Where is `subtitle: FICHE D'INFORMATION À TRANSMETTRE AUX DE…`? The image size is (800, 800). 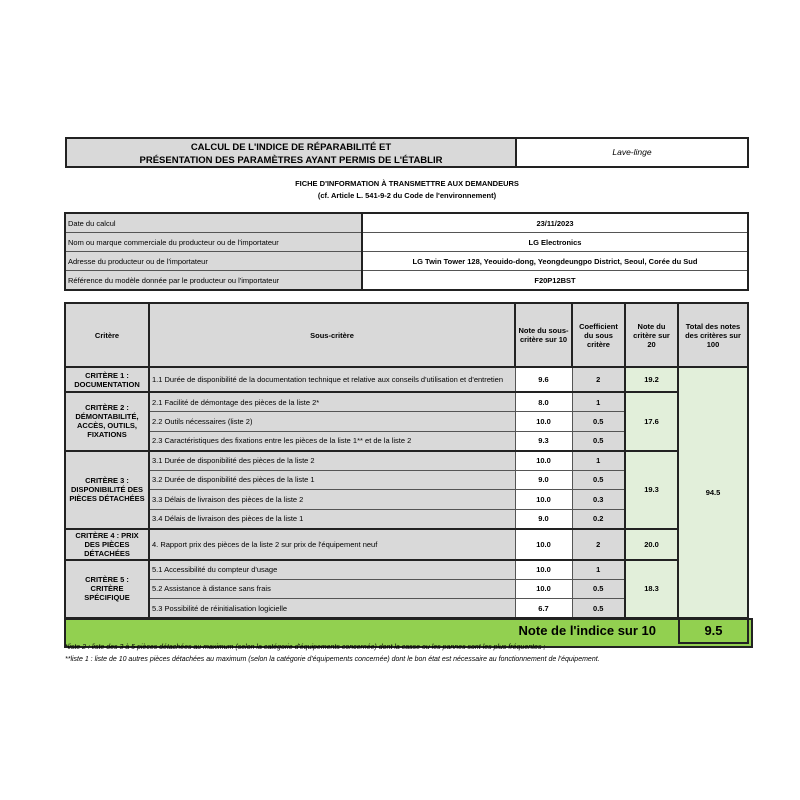
subtitle: FICHE D'INFORMATION À TRANSMETTRE AUX DE… is located at coordinates (407, 190).